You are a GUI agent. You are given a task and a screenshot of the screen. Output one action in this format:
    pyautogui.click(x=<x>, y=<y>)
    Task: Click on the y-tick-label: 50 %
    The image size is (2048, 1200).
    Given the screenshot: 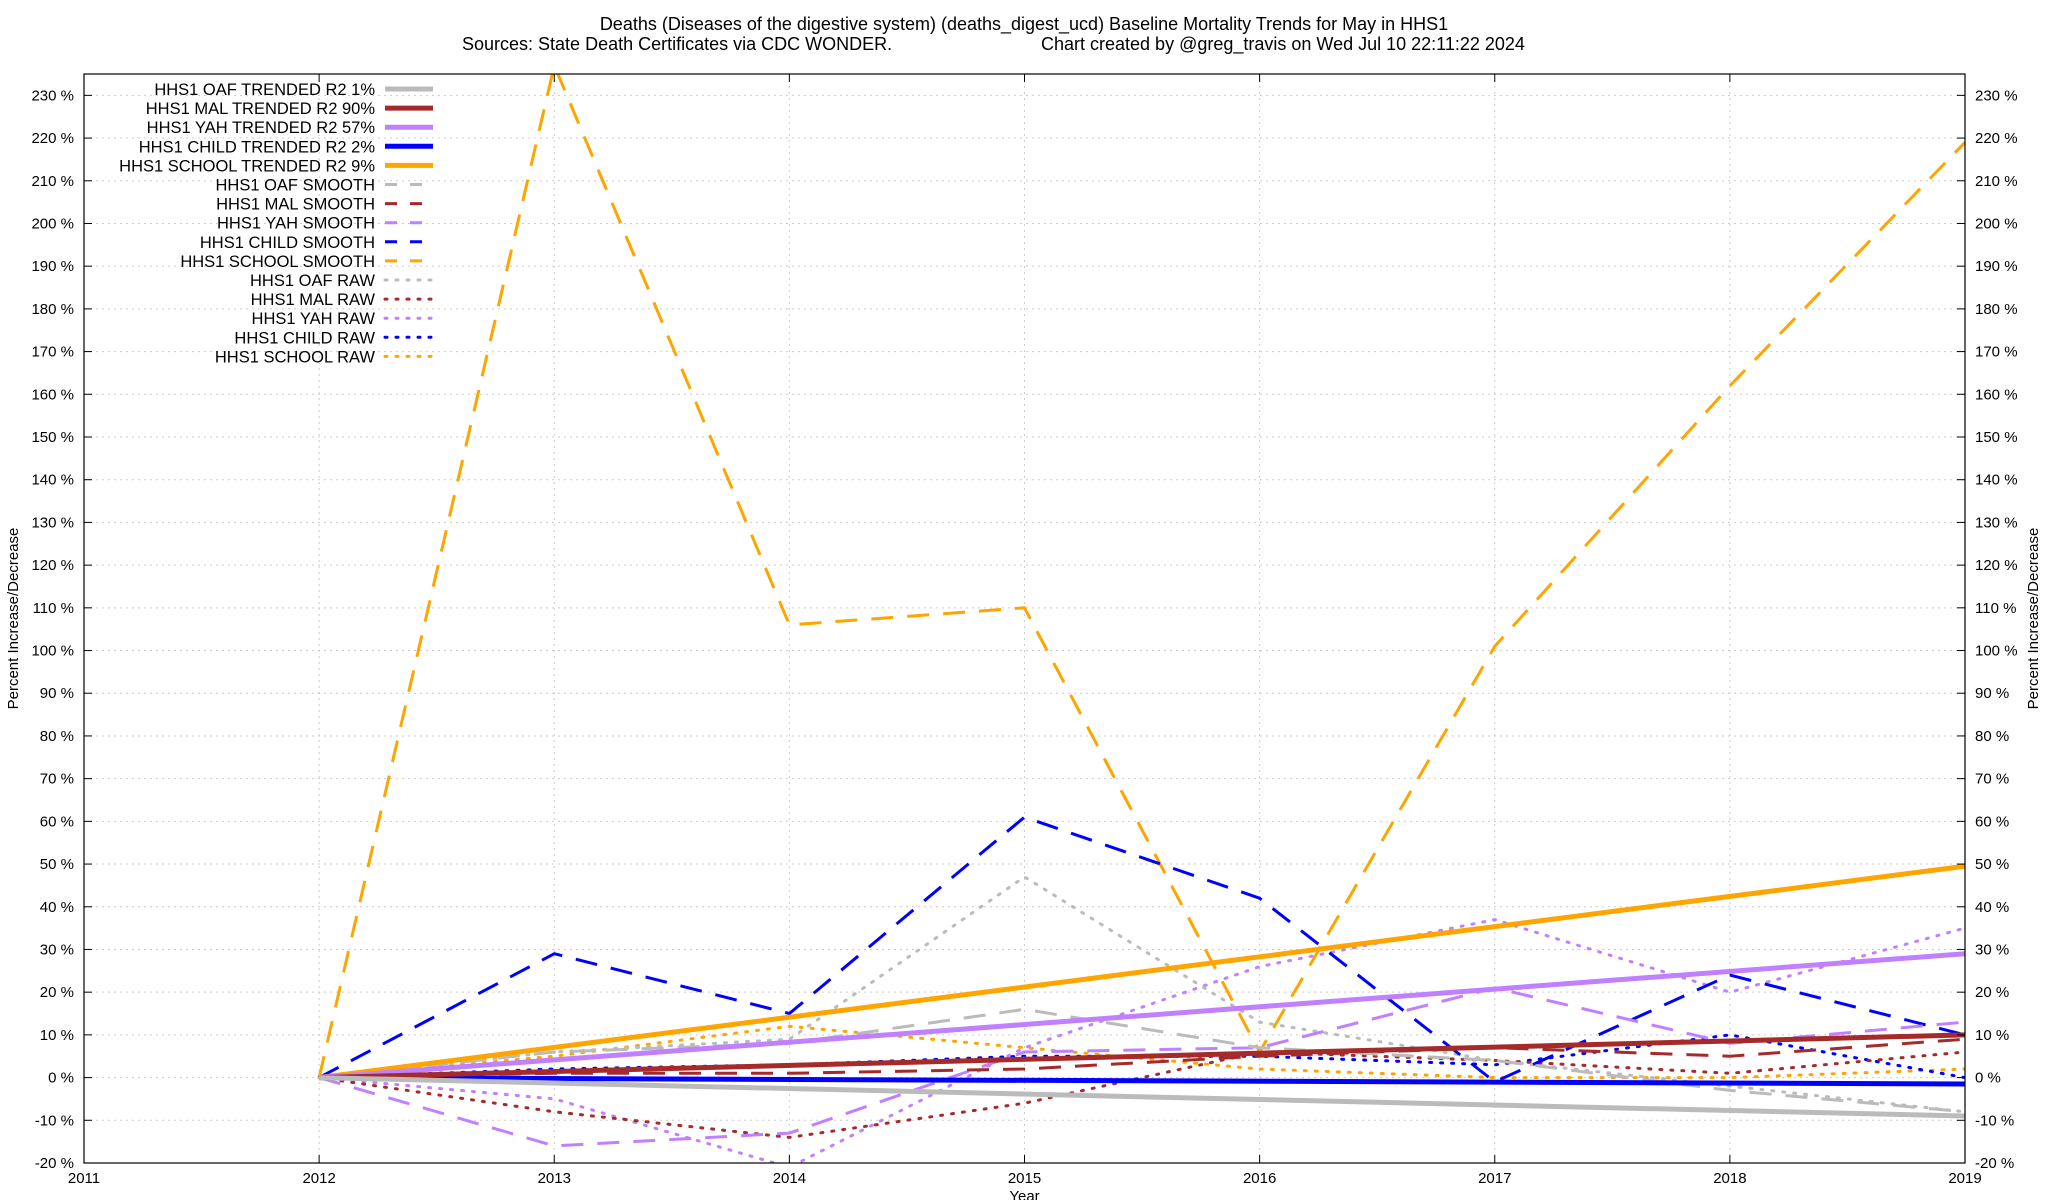 What is the action you would take?
    pyautogui.click(x=57, y=864)
    